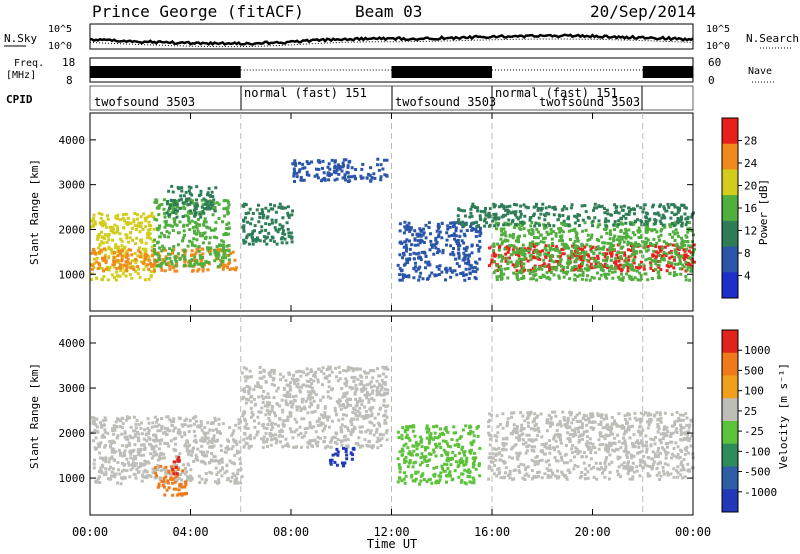 The image size is (800, 554). I want to click on velocity-ytick-label-1000: 1000, so click(72, 478).